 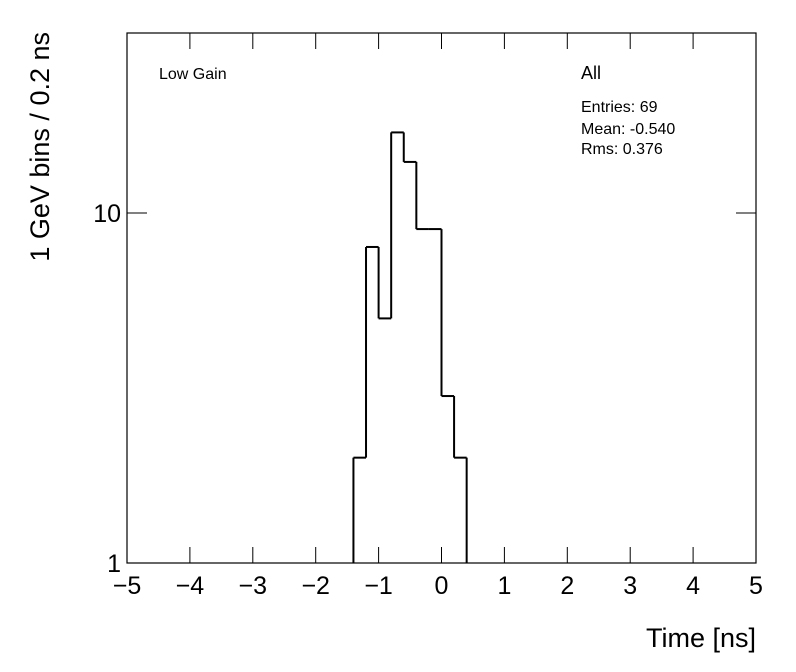 What do you see at coordinates (193, 74) in the screenshot?
I see `chart-title: Low Gain` at bounding box center [193, 74].